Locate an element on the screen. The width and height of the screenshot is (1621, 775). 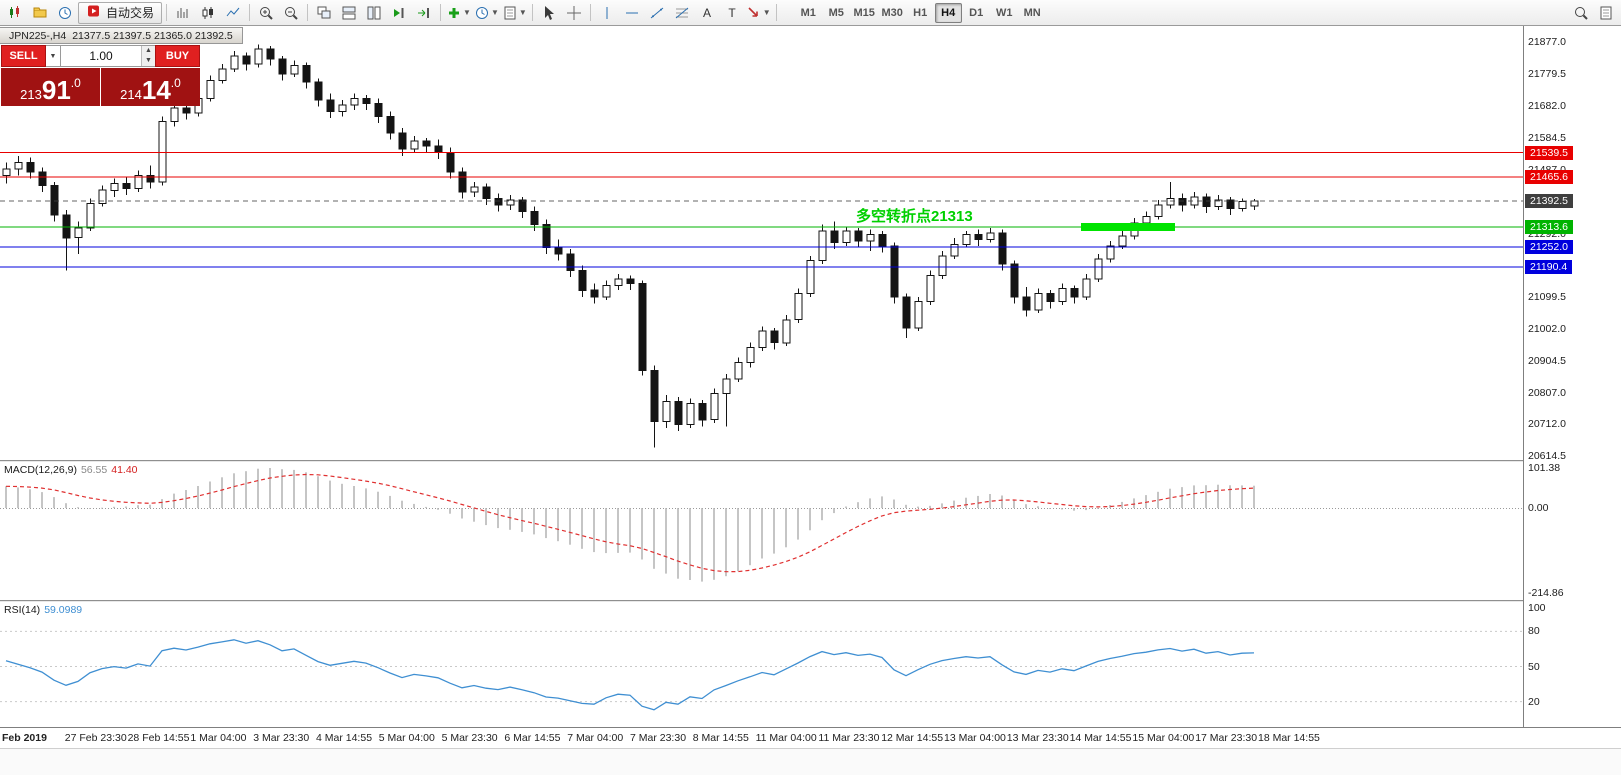
cursor-button is located at coordinates (549, 13).